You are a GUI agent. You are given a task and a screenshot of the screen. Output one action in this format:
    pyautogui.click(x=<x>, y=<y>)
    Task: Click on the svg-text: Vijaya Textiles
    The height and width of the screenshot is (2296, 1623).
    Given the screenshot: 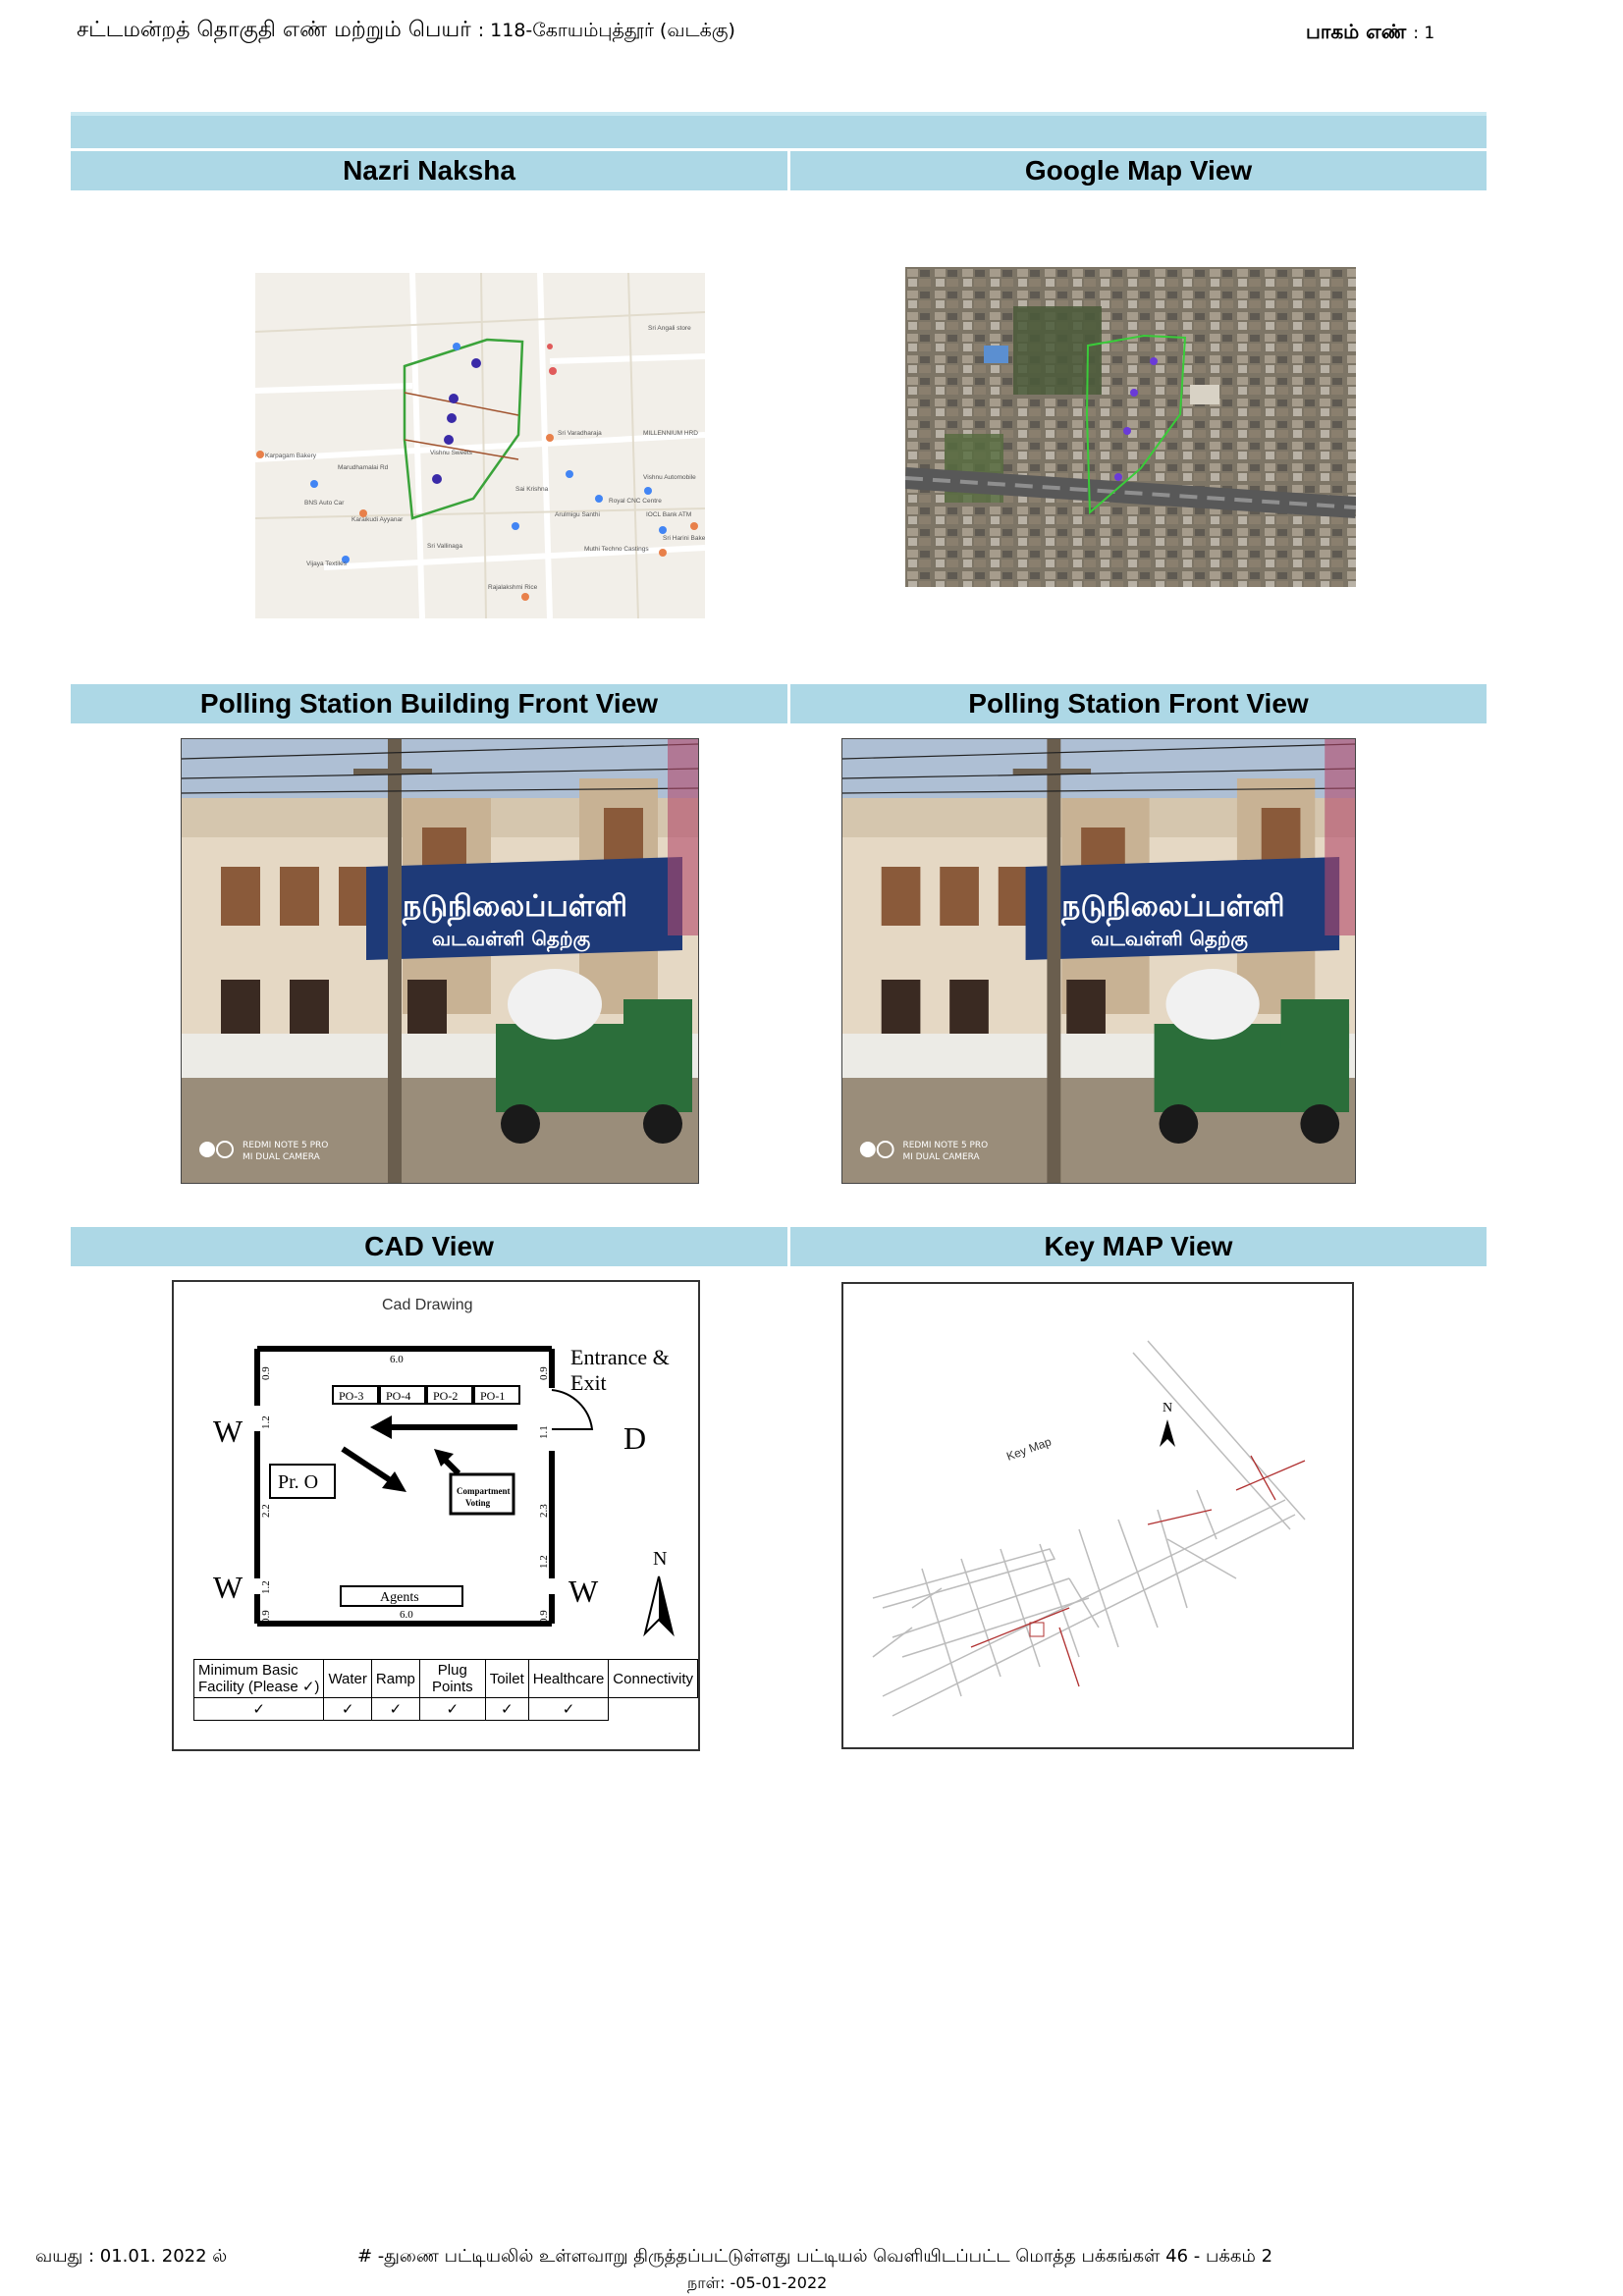 What is the action you would take?
    pyautogui.click(x=327, y=564)
    